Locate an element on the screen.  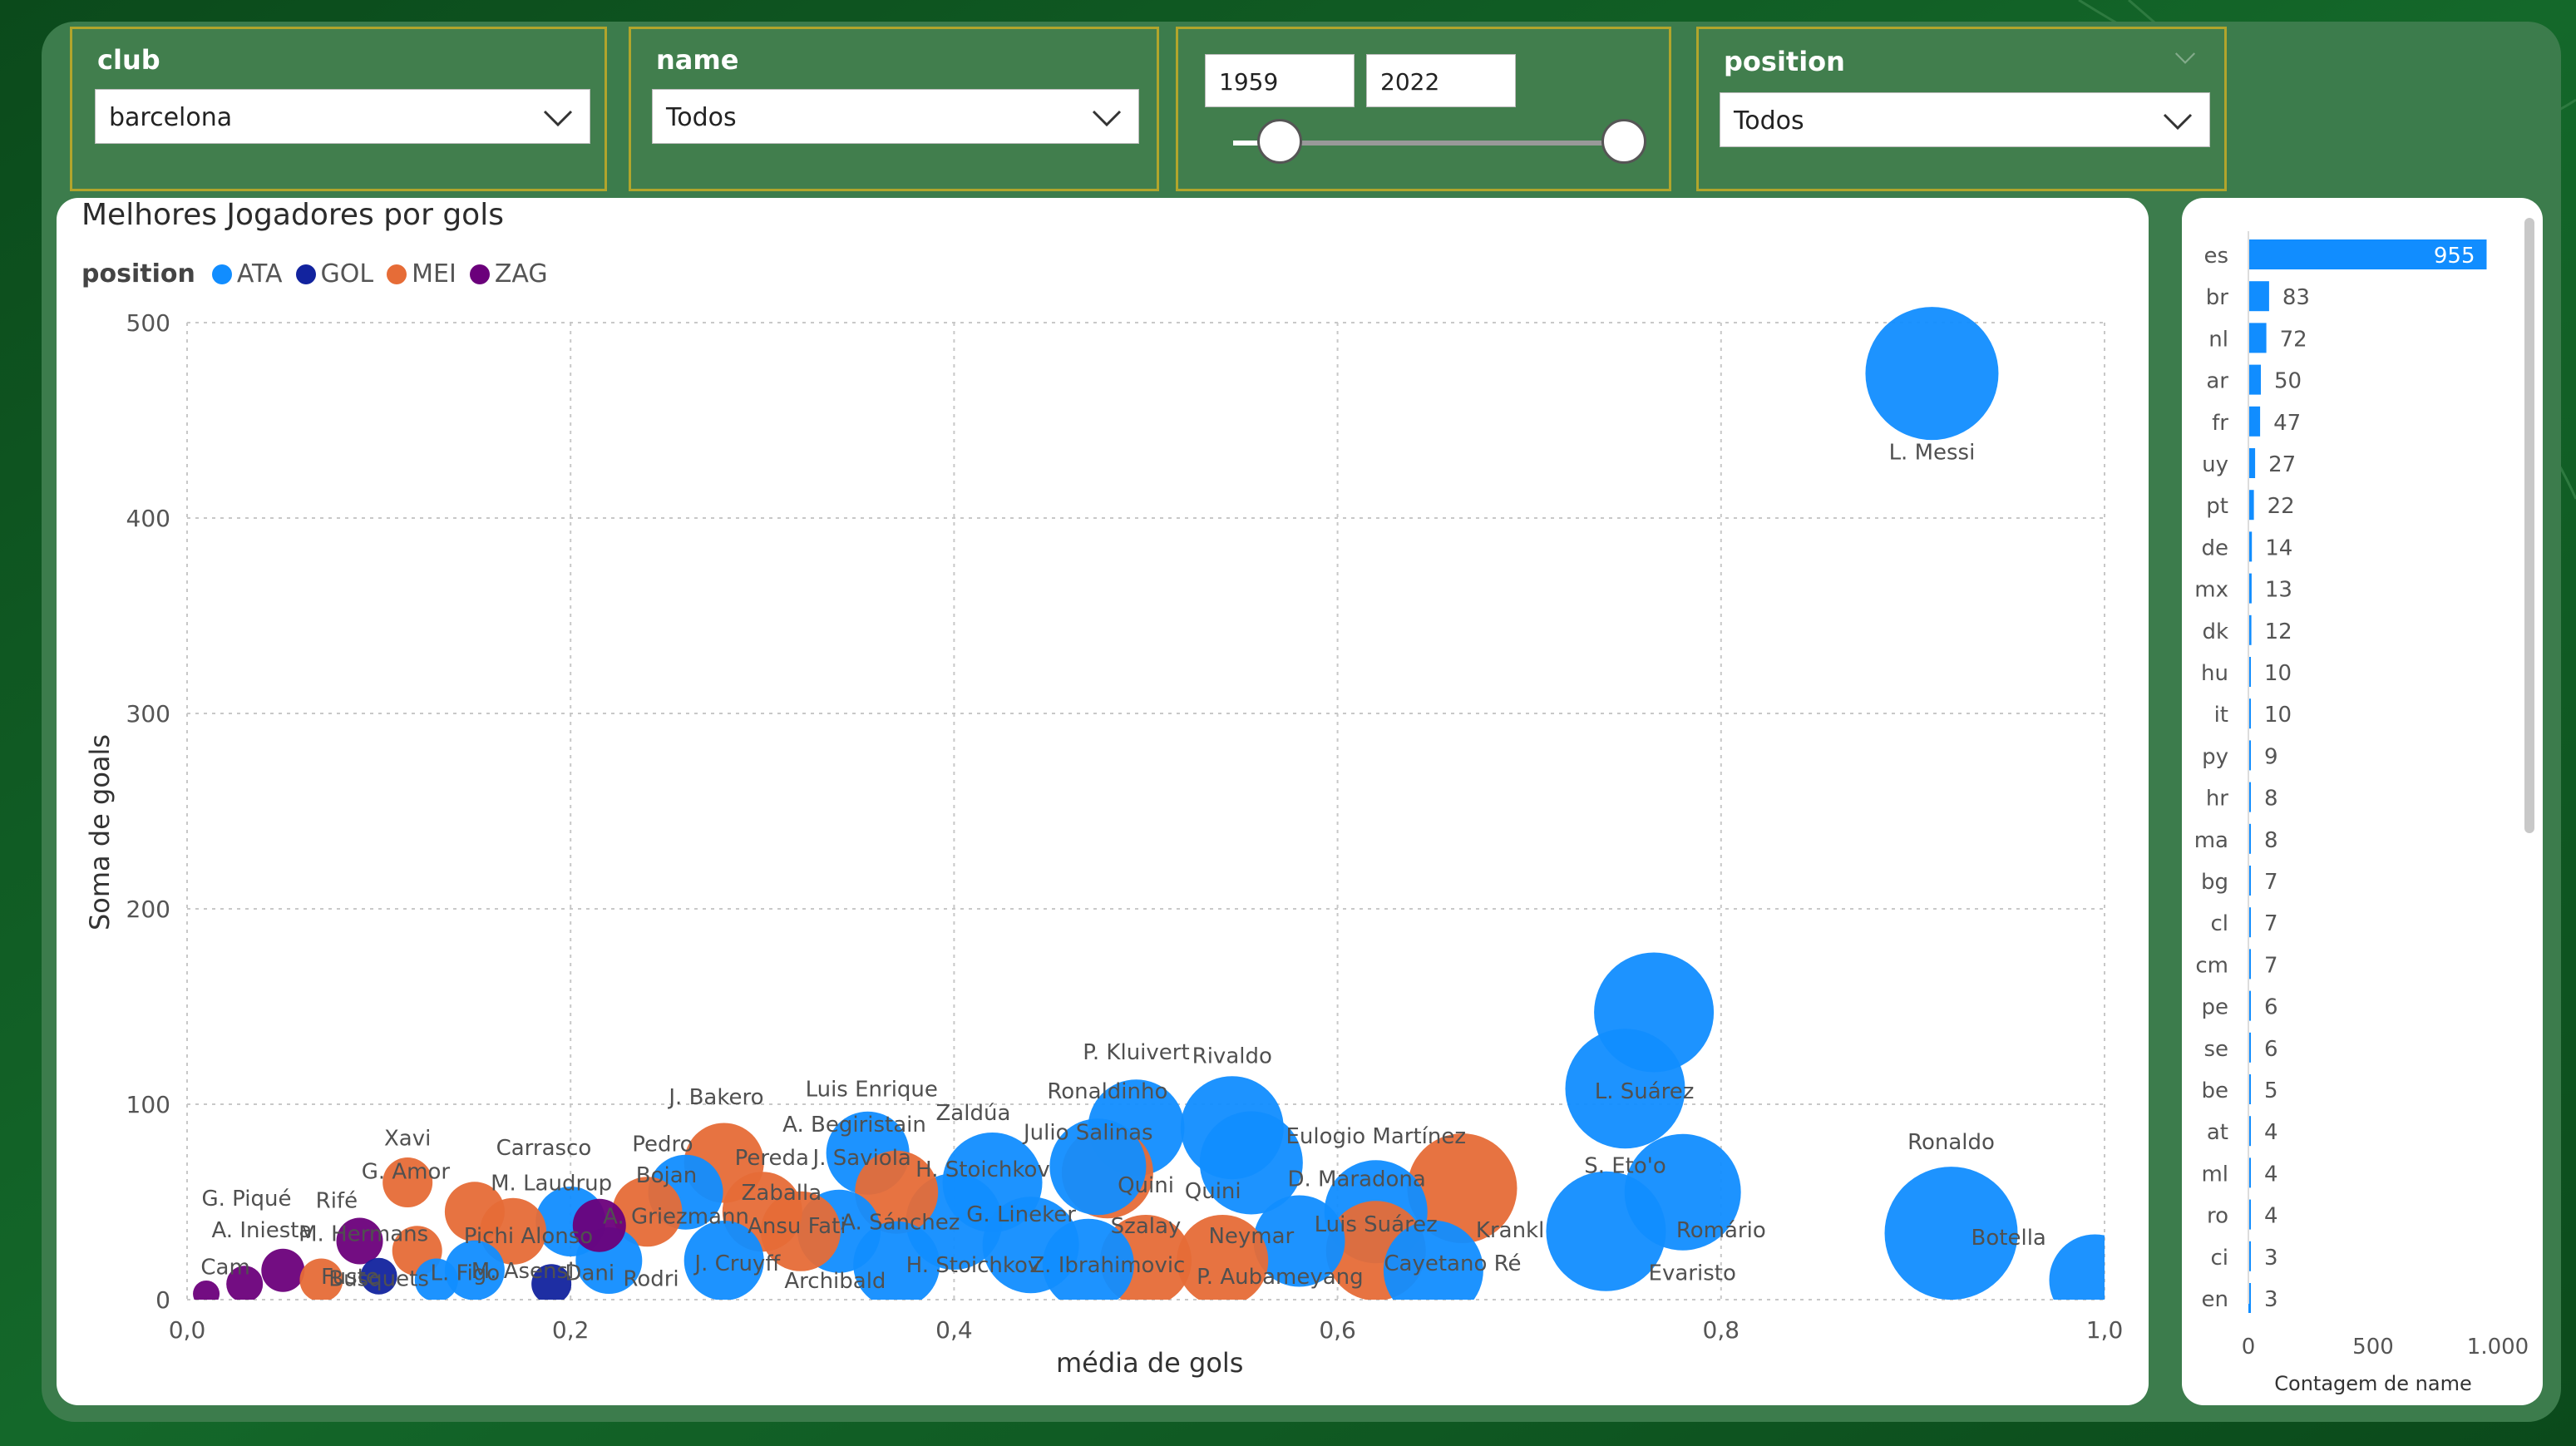
point-label: Busquets is located at coordinates (378, 1279).